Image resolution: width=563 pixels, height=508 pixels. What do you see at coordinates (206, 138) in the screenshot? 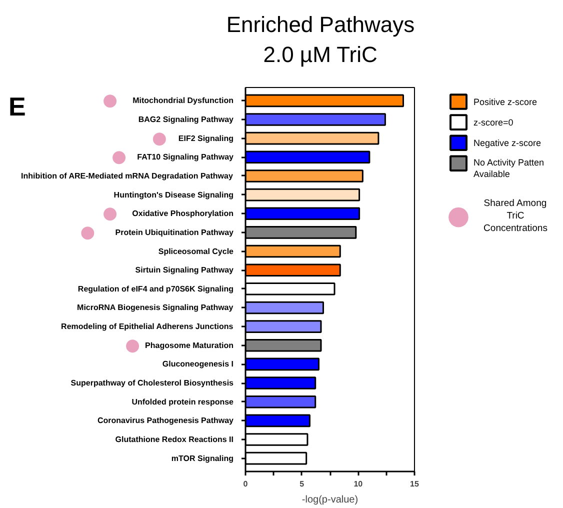
I see `y-tick-label: EIF2 Signaling` at bounding box center [206, 138].